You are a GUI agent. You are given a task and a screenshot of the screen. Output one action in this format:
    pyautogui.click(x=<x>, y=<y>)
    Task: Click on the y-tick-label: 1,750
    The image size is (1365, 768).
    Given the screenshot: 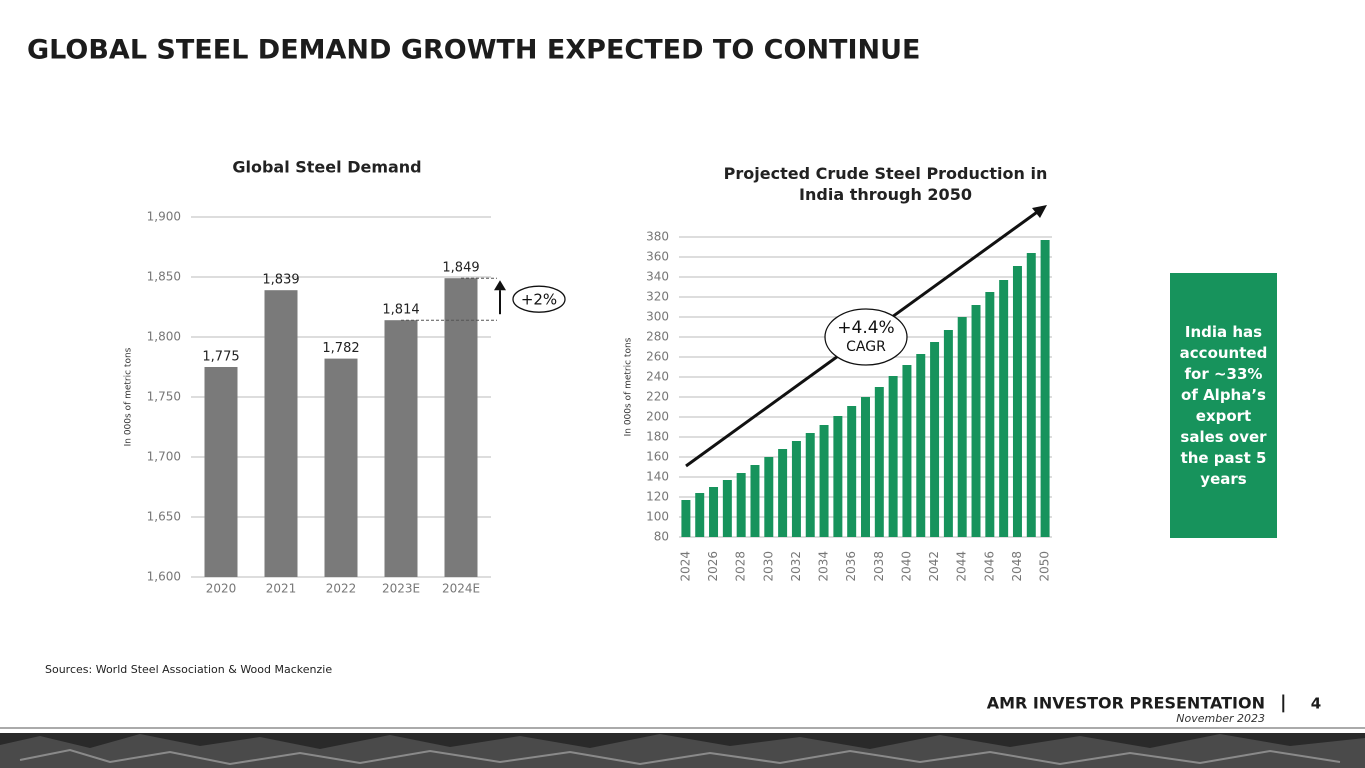 What is the action you would take?
    pyautogui.click(x=164, y=397)
    